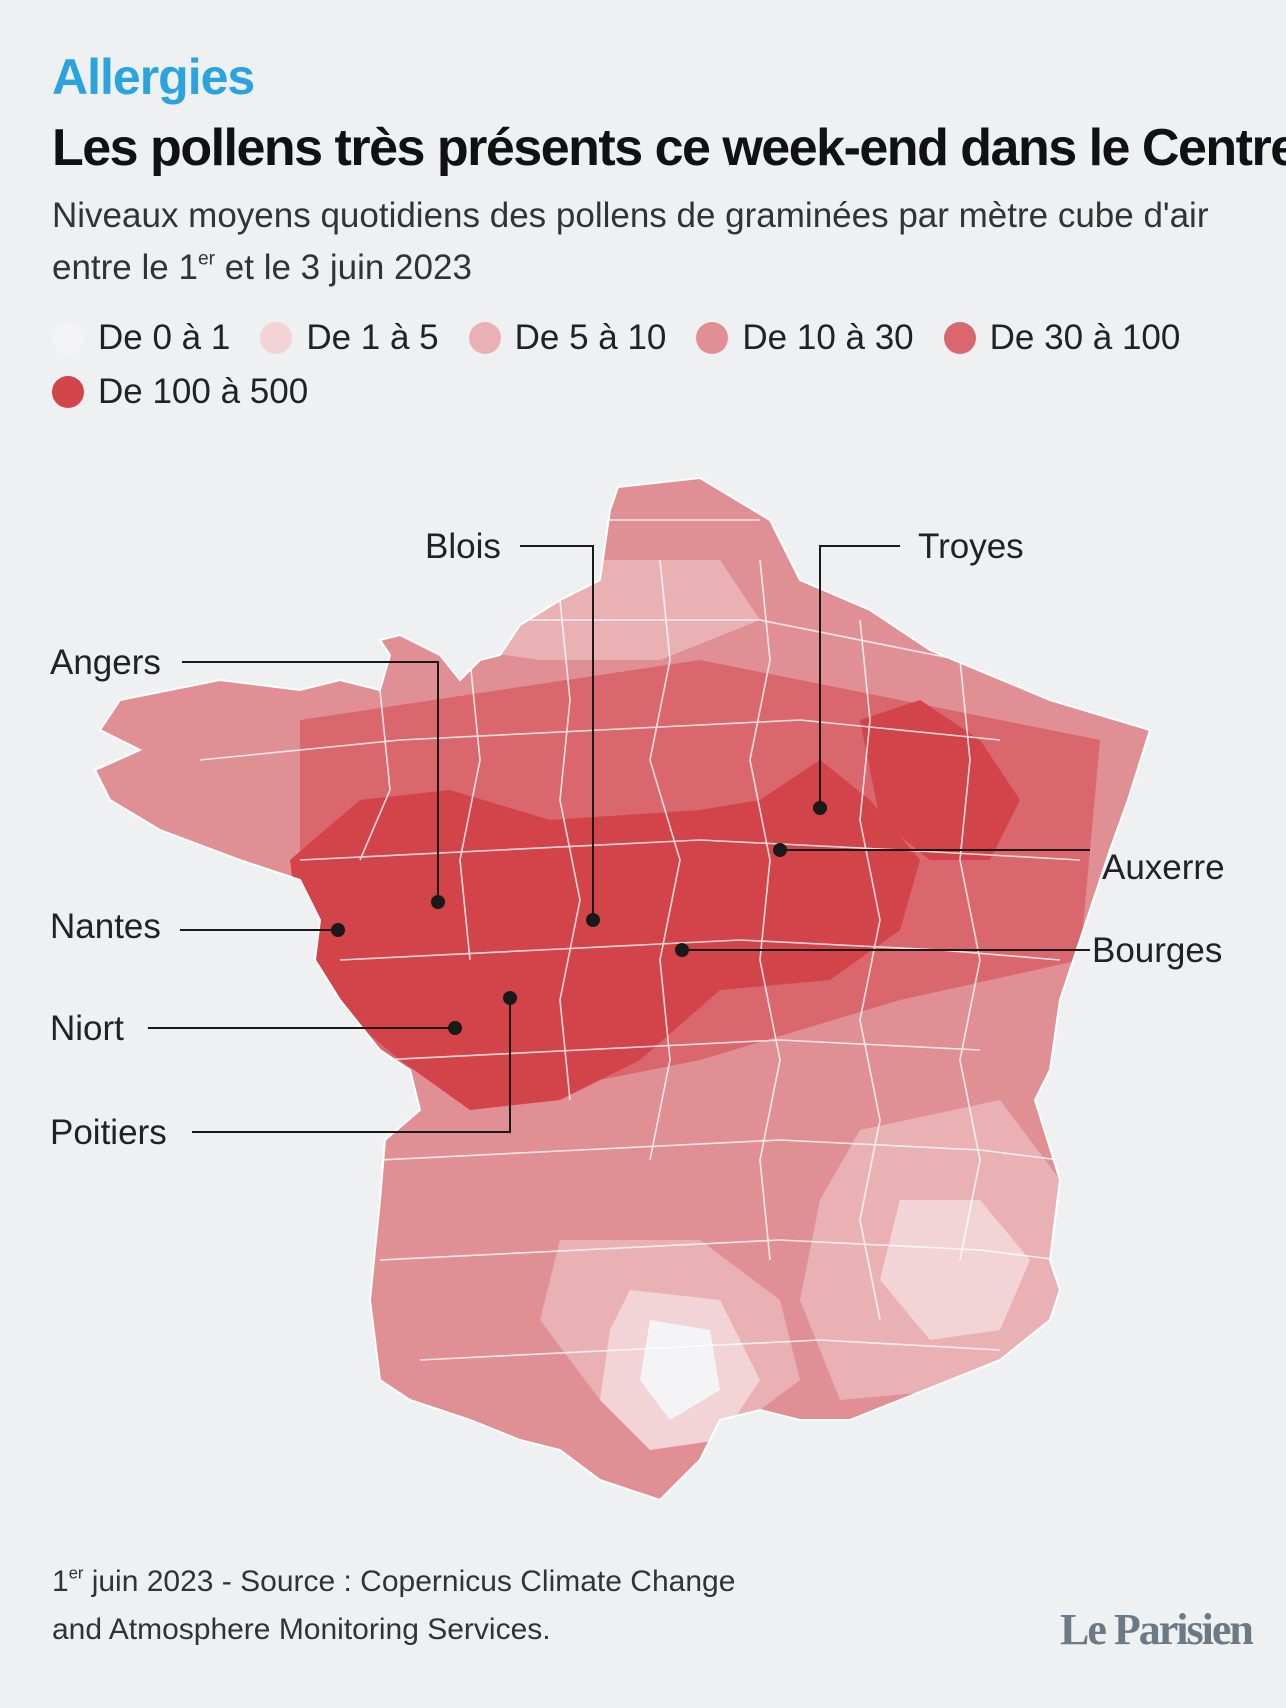 The width and height of the screenshot is (1286, 1708). Describe the element at coordinates (310, 781) in the screenshot. I see `leader-angers` at that location.